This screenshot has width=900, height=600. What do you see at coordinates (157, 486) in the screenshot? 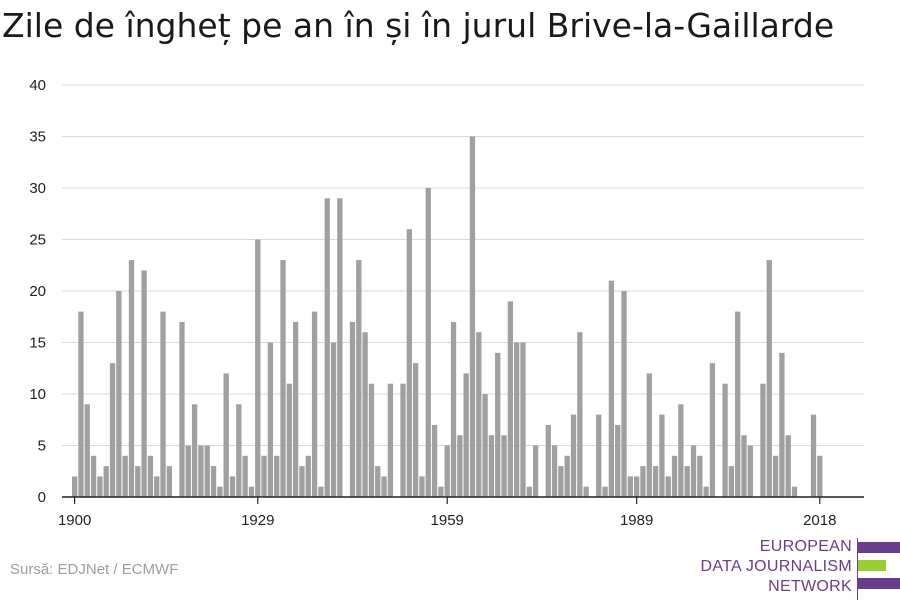
I see `bar-1913` at bounding box center [157, 486].